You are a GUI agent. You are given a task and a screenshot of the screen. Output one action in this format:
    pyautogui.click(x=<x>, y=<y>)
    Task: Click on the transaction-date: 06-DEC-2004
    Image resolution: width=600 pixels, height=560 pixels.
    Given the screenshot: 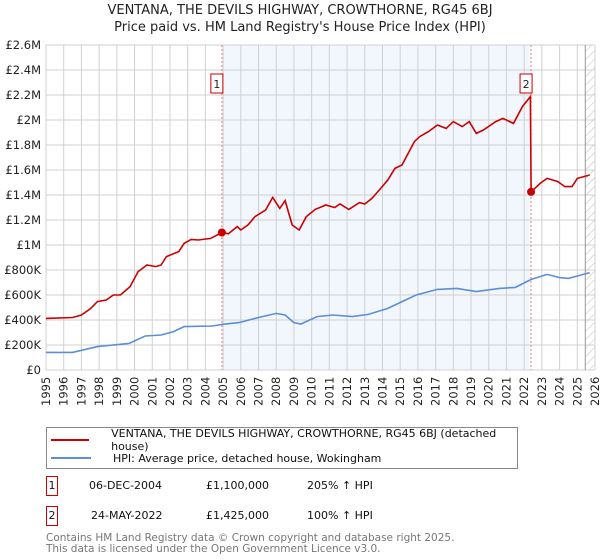 What is the action you would take?
    pyautogui.click(x=126, y=485)
    